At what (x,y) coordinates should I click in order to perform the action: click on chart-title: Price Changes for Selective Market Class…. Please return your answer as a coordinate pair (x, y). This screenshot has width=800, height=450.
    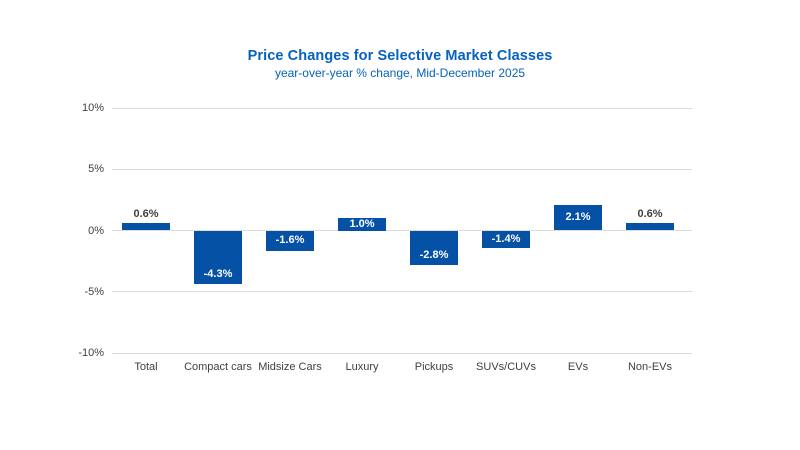
    Looking at the image, I should click on (400, 56).